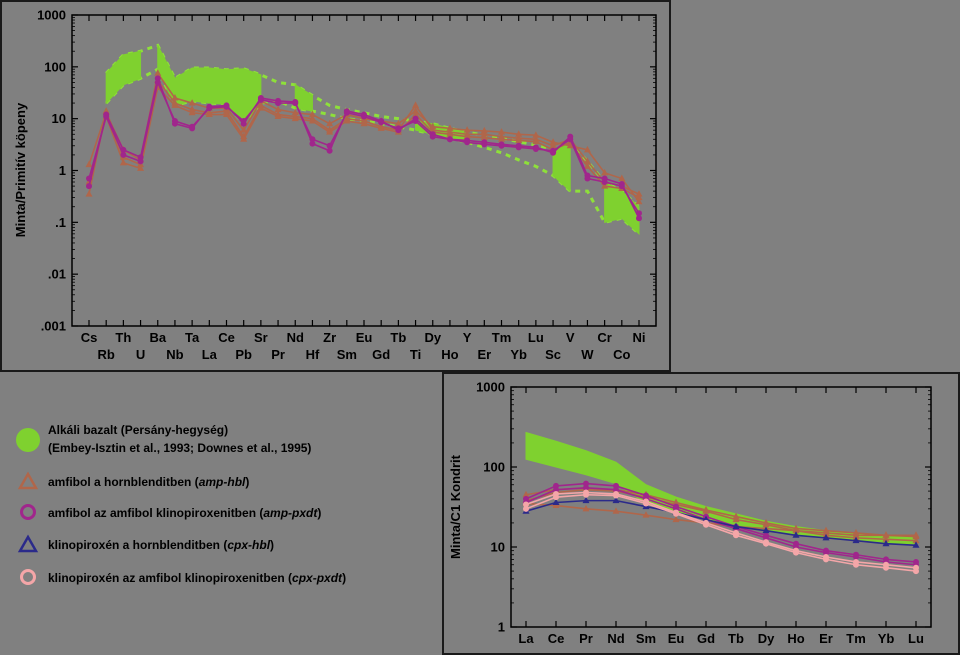 The image size is (960, 655). What do you see at coordinates (313, 354) in the screenshot?
I see `x-tick-label: Hf` at bounding box center [313, 354].